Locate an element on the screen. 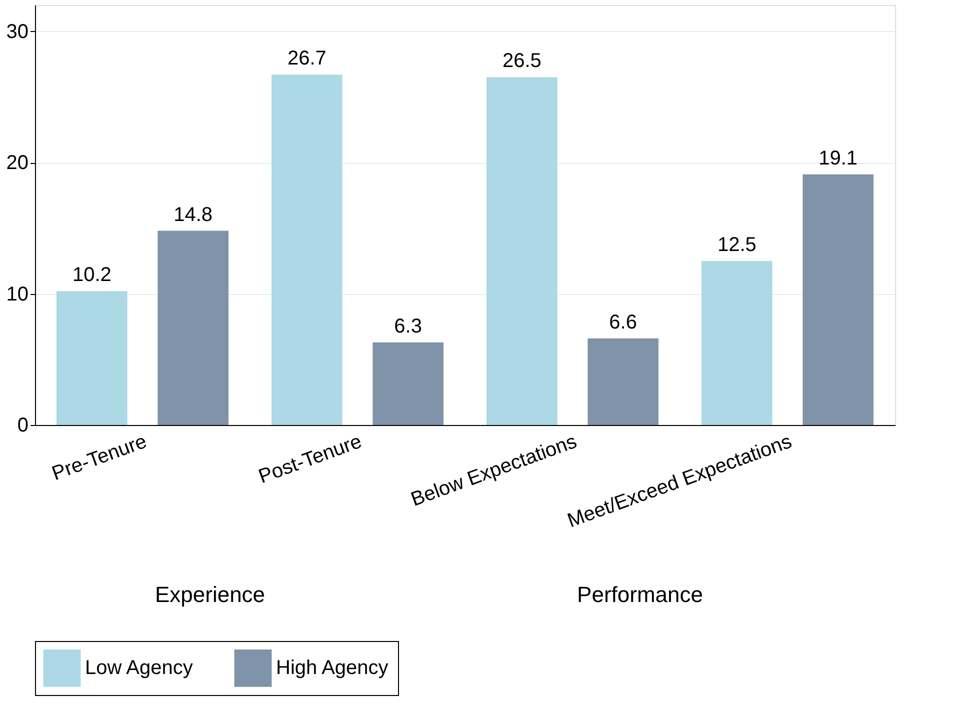 This screenshot has width=958, height=712. data-label: 26.7 is located at coordinates (306, 59).